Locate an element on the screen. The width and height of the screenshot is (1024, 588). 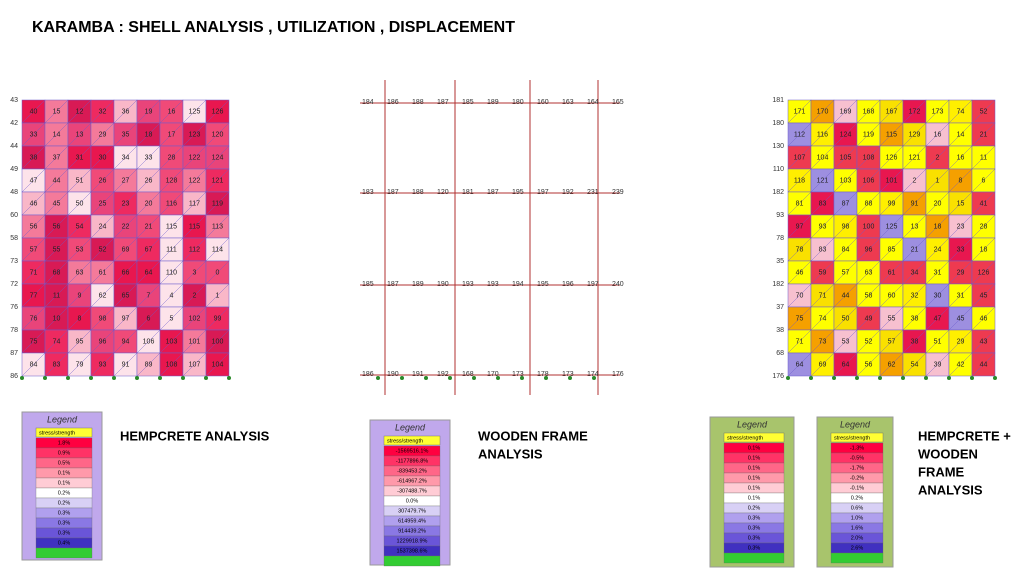
cell-number: 83 is located at coordinates (823, 249).